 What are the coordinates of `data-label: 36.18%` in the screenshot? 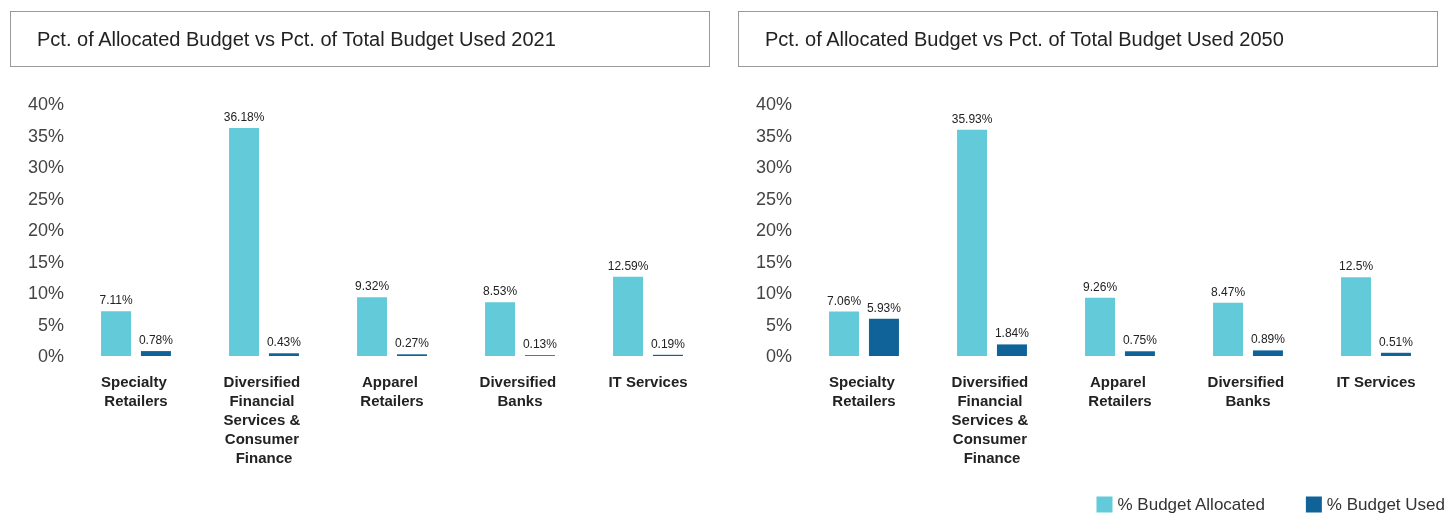 It's located at (244, 117).